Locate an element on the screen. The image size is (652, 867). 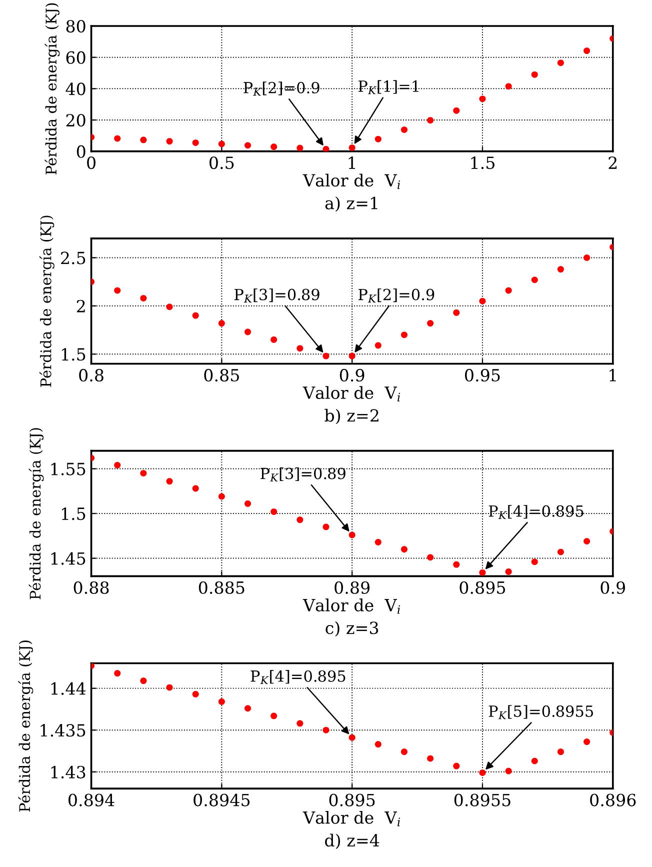
x-tick-label: 0.95 is located at coordinates (482, 375).